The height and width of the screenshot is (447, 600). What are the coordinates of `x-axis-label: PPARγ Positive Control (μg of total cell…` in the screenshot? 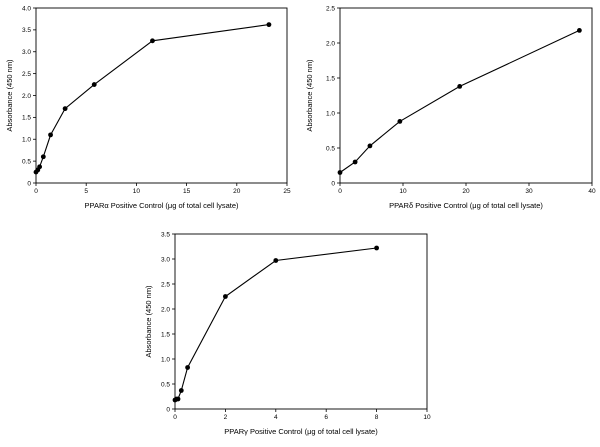 It's located at (301, 431).